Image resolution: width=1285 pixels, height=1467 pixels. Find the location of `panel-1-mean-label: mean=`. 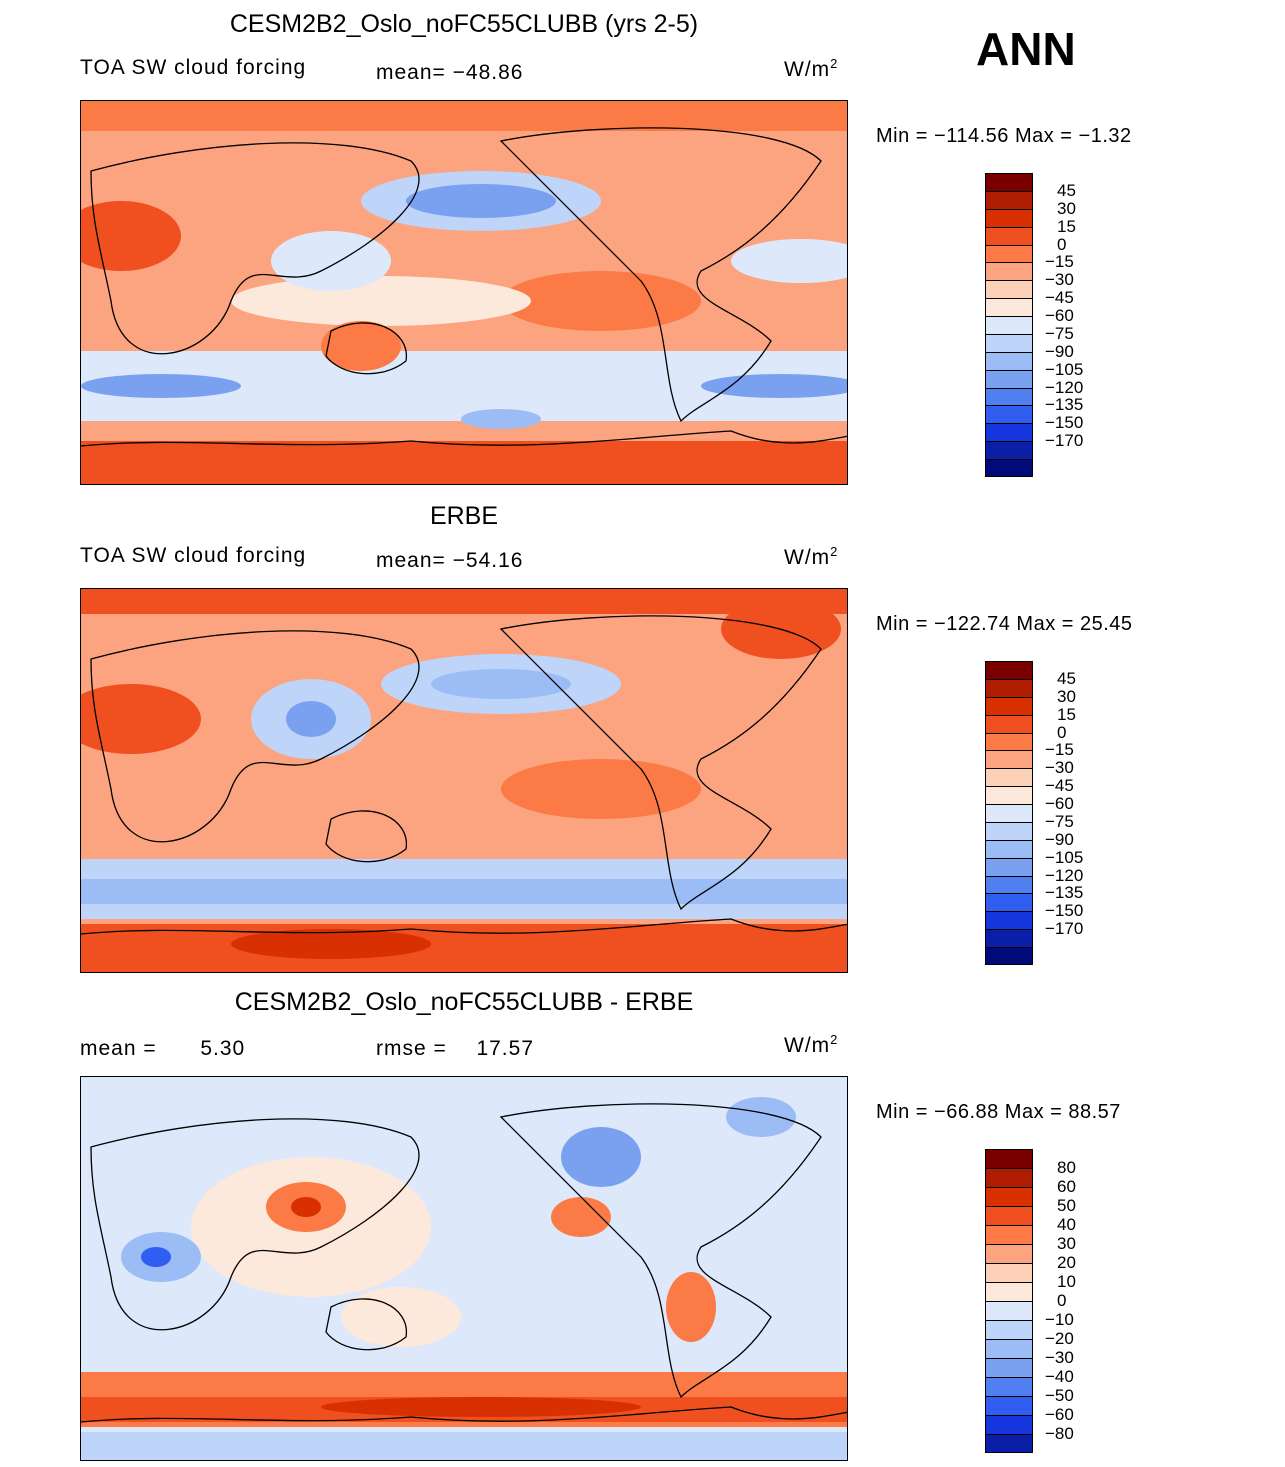

panel-1-mean-label: mean= is located at coordinates (411, 72).